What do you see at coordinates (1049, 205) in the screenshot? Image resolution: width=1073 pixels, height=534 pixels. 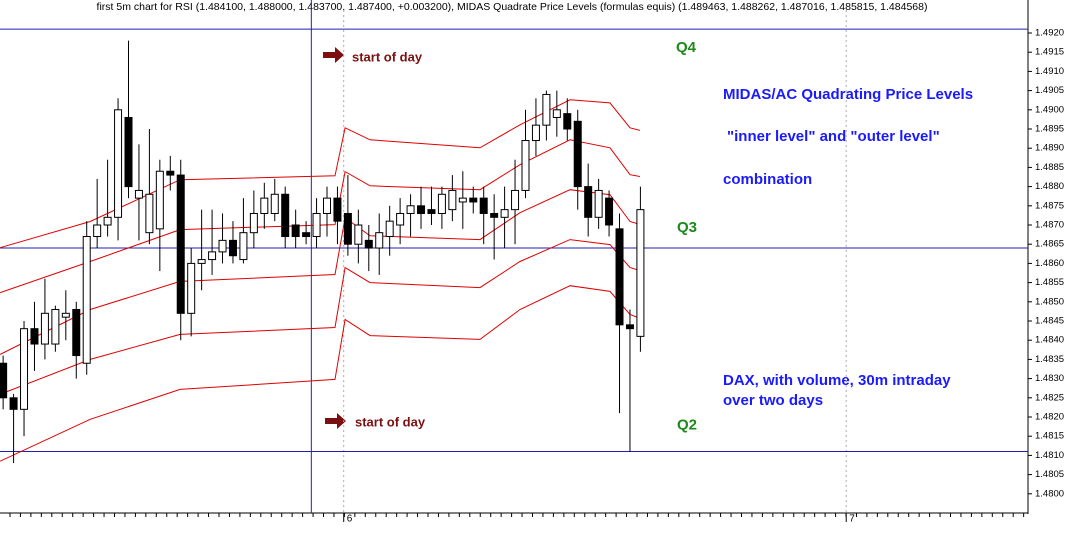 I see `y-tick-label: 1.4875` at bounding box center [1049, 205].